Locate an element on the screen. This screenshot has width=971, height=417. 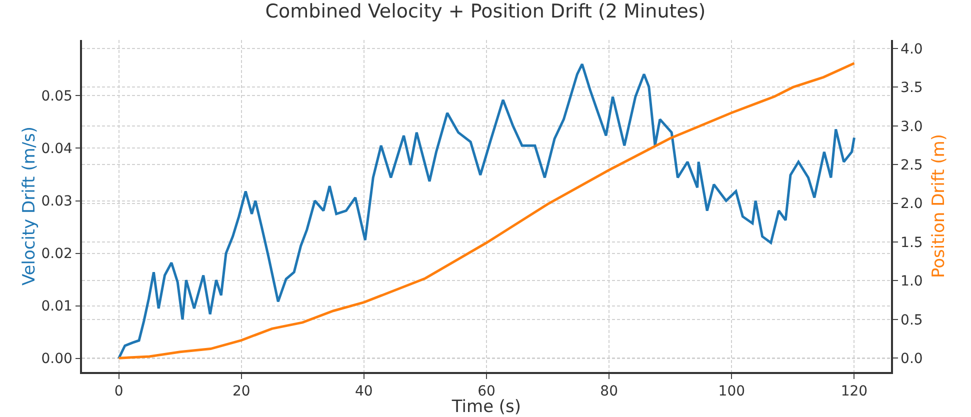
y2-tick-label: 3.5 is located at coordinates (911, 88).